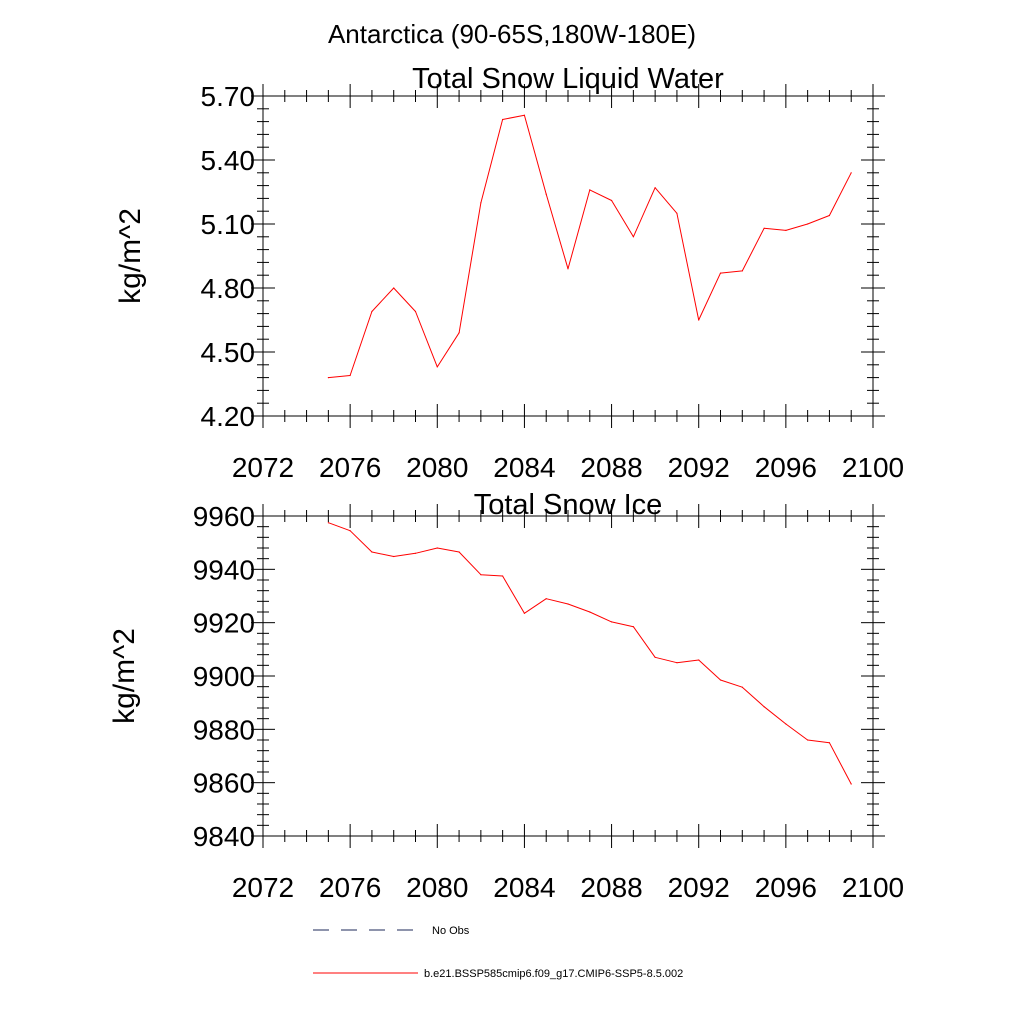  Describe the element at coordinates (224, 729) in the screenshot. I see `y-tick-label: 9880` at that location.